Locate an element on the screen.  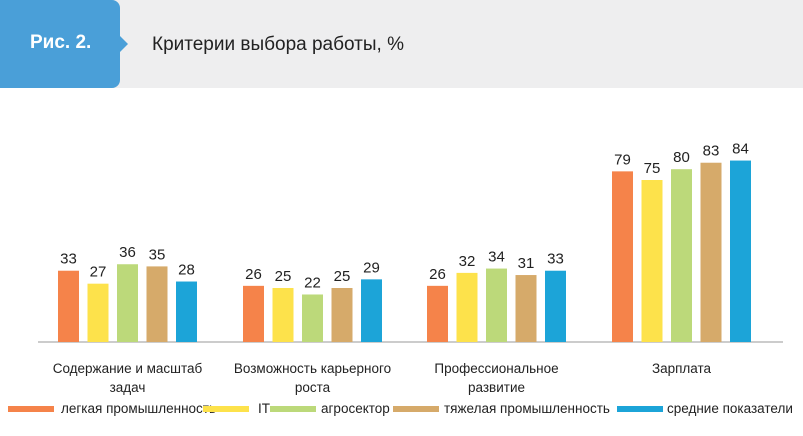
data-label: 79 is located at coordinates (622, 159).